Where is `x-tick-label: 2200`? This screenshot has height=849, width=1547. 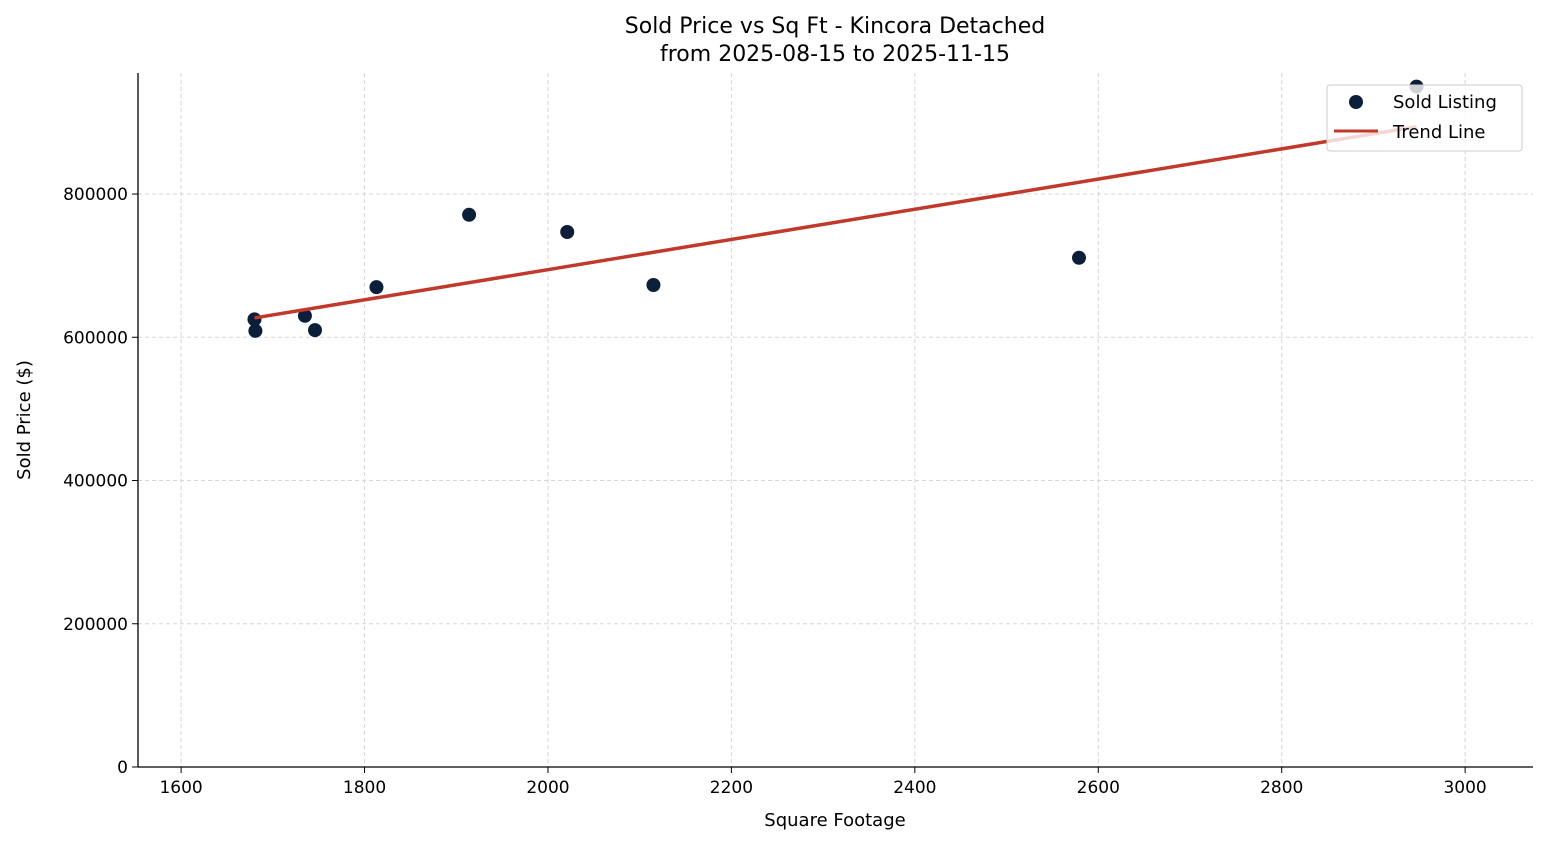
x-tick-label: 2200 is located at coordinates (731, 788).